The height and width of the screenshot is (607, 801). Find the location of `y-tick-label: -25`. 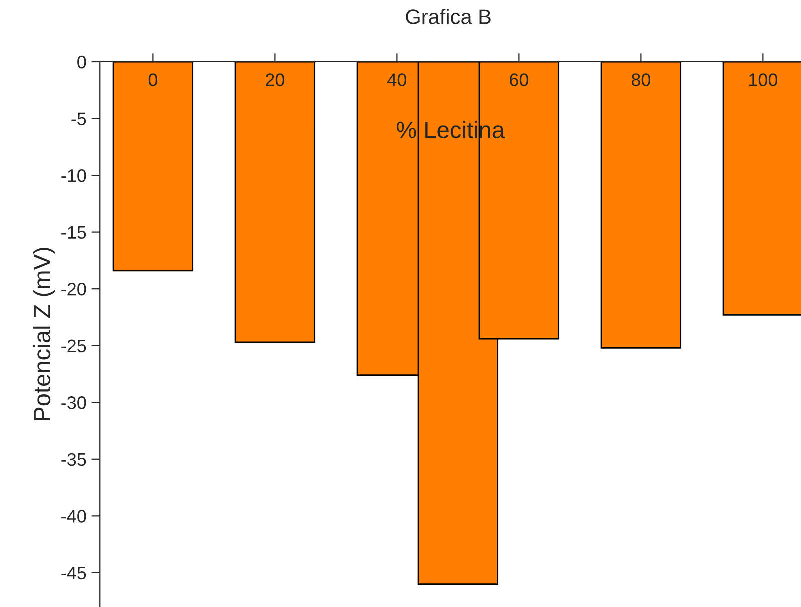

y-tick-label: -25 is located at coordinates (74, 346).